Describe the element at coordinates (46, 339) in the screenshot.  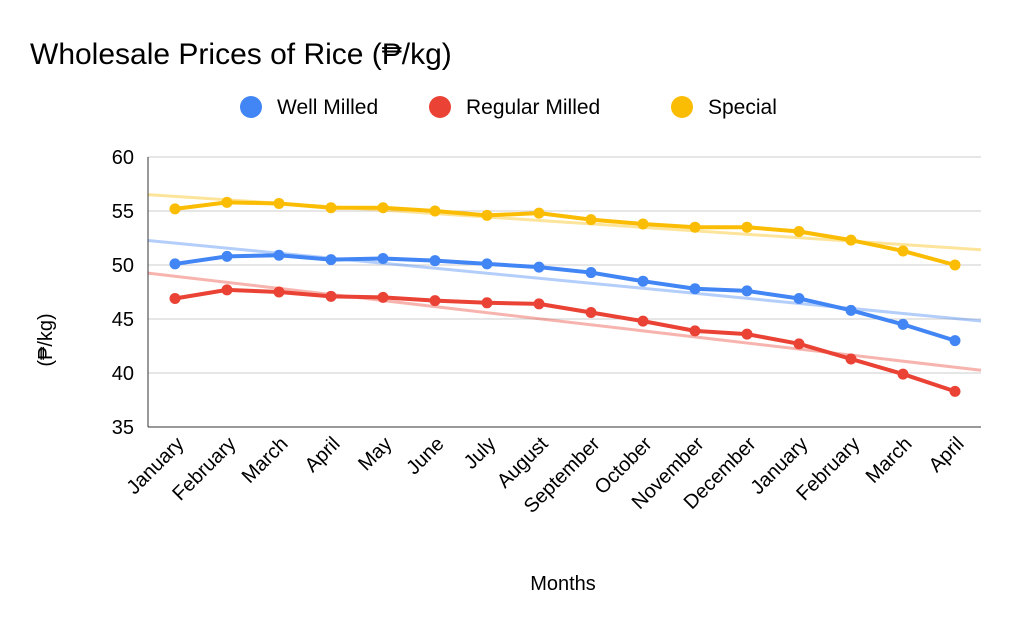
I see `y-axis-label: (₱/kg)` at that location.